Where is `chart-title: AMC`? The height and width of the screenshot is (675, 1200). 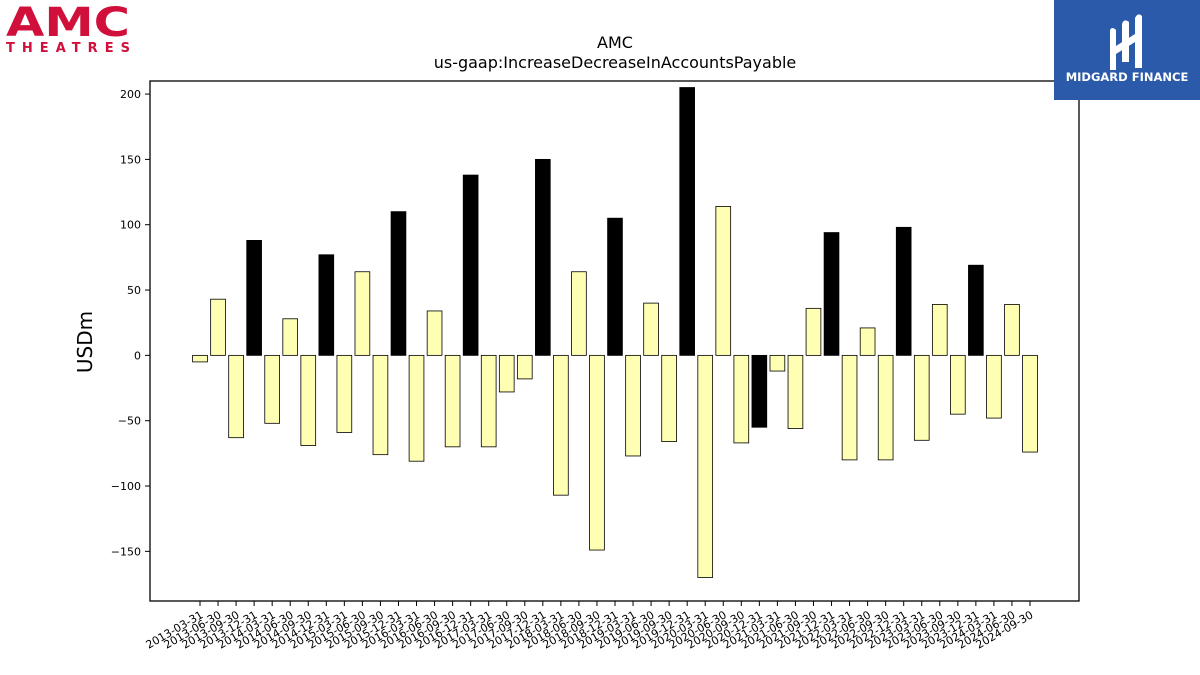 chart-title: AMC is located at coordinates (615, 42).